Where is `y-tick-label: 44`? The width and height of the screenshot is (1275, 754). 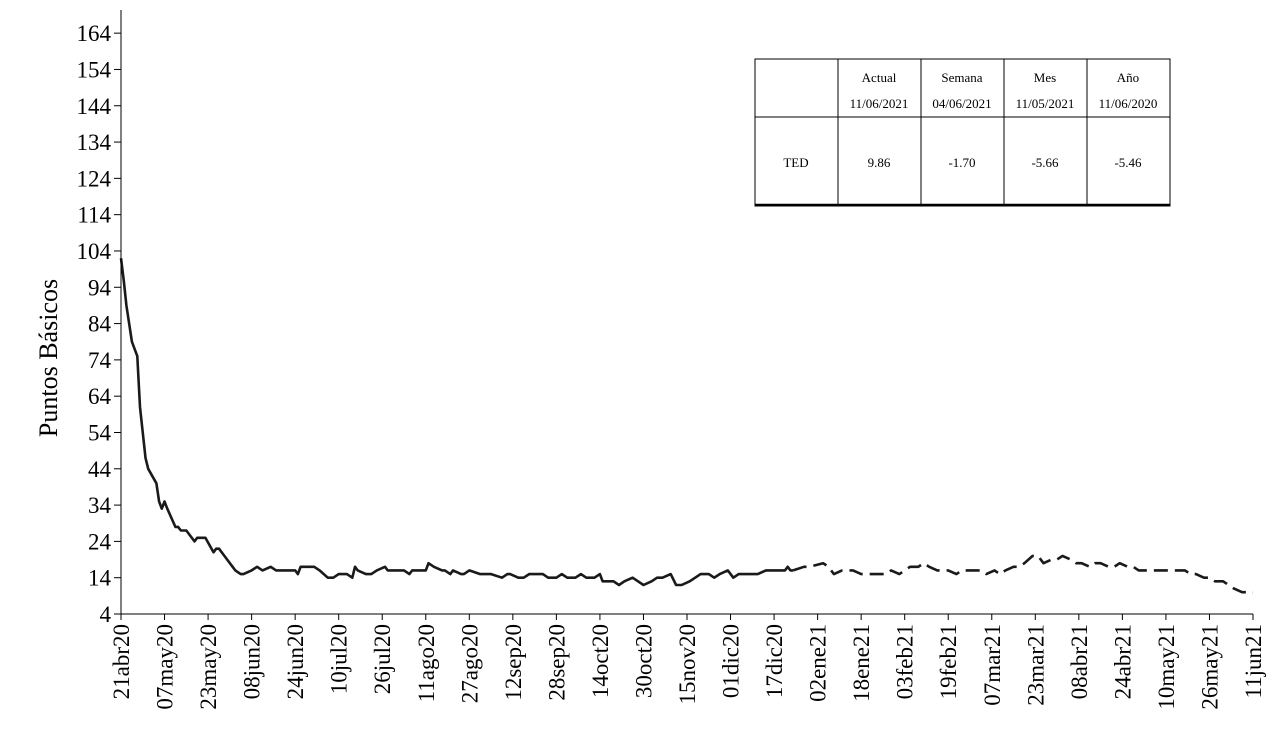
y-tick-label: 44 is located at coordinates (100, 469).